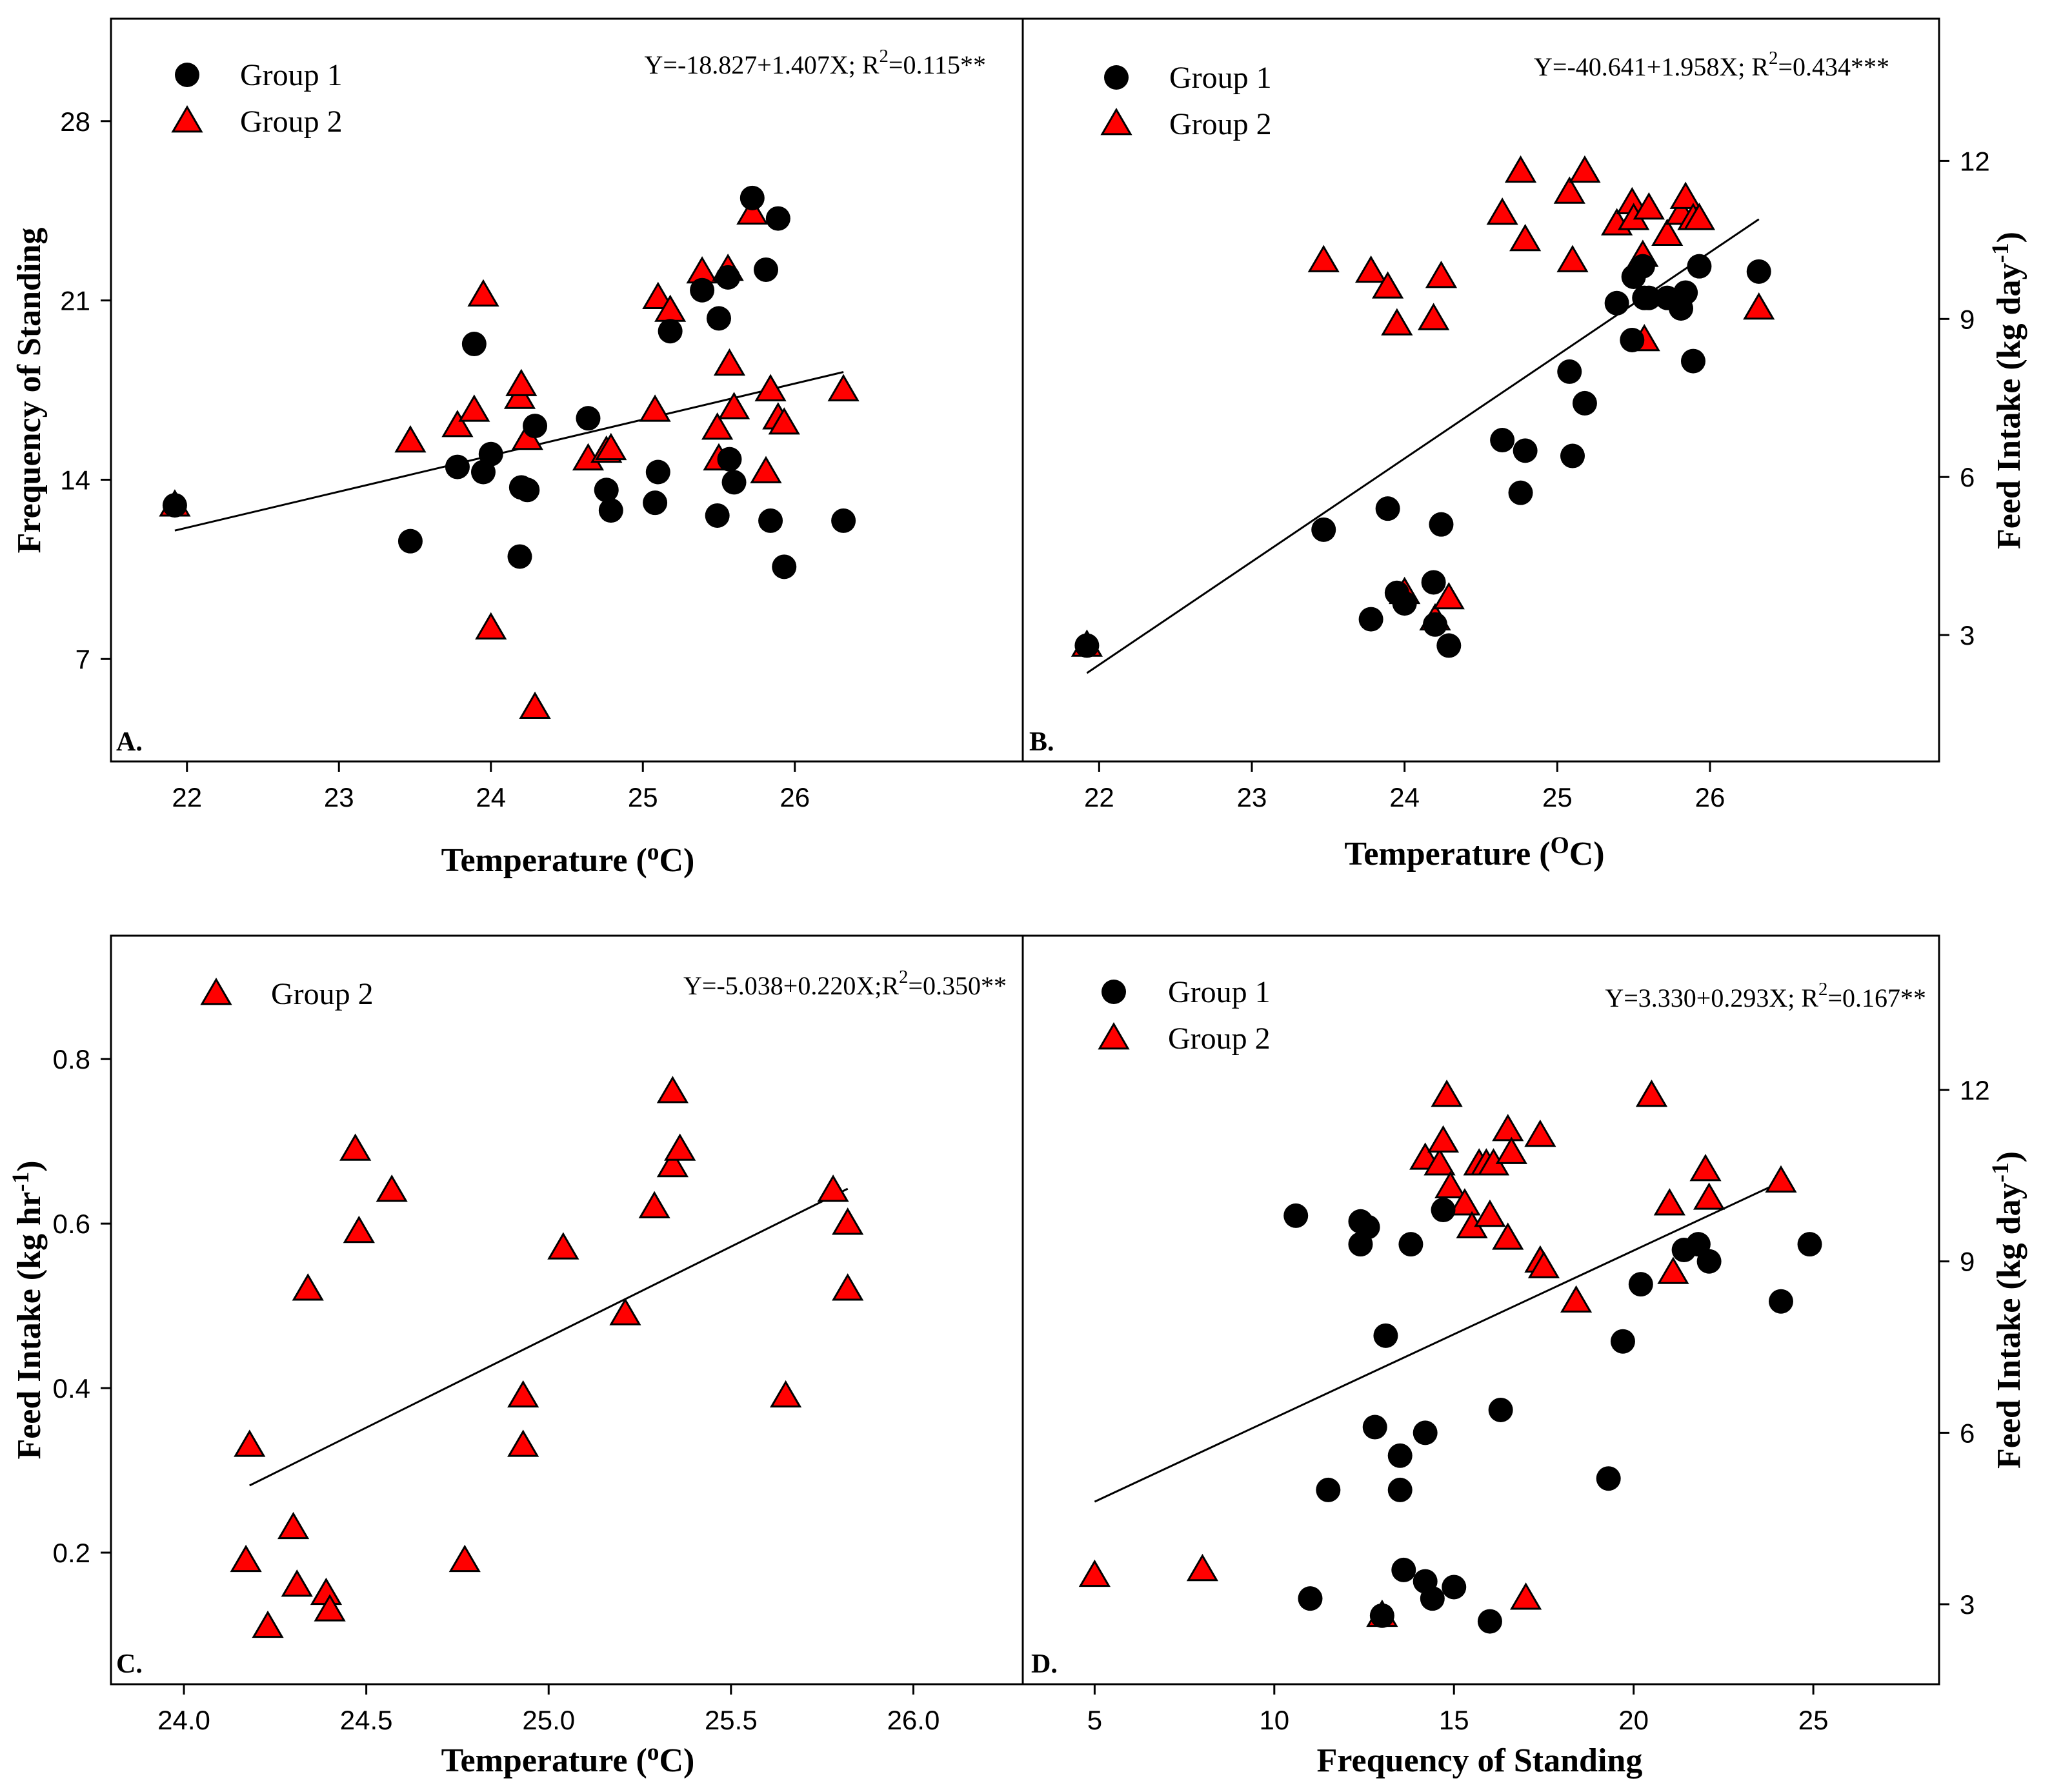 This screenshot has height=1792, width=2052. What do you see at coordinates (1274, 1720) in the screenshot?
I see `x-tick-label: 10` at bounding box center [1274, 1720].